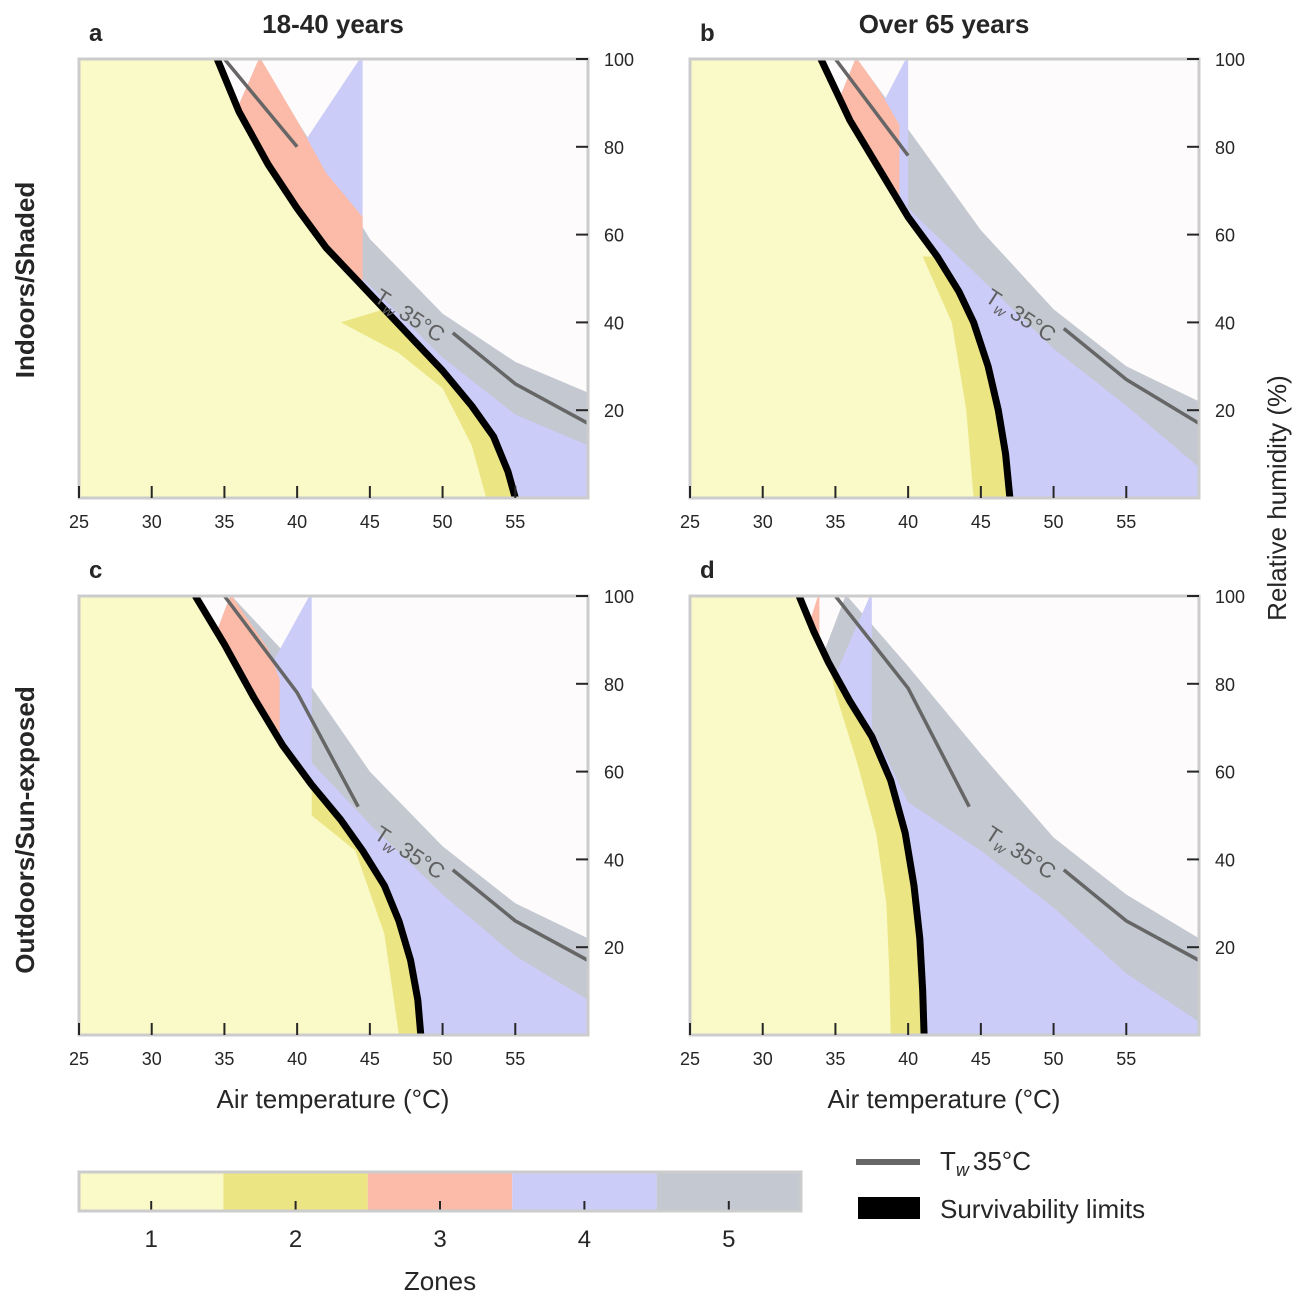  What do you see at coordinates (1277, 498) in the screenshot?
I see `y-axis-label: Relative humidity (%)` at bounding box center [1277, 498].